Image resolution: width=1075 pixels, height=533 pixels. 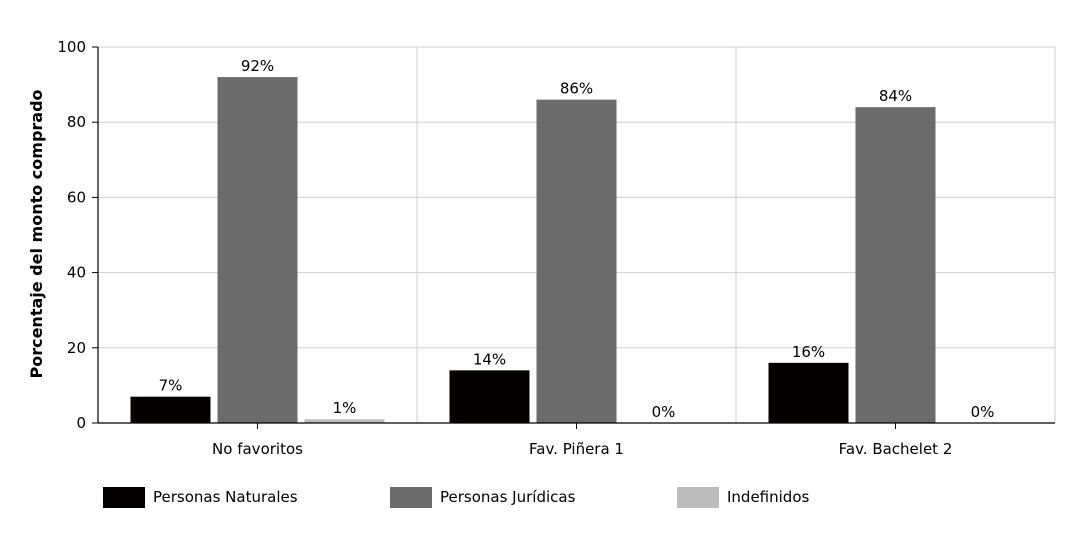 What do you see at coordinates (124, 497) in the screenshot?
I see `legend-swatch-personas-naturales` at bounding box center [124, 497].